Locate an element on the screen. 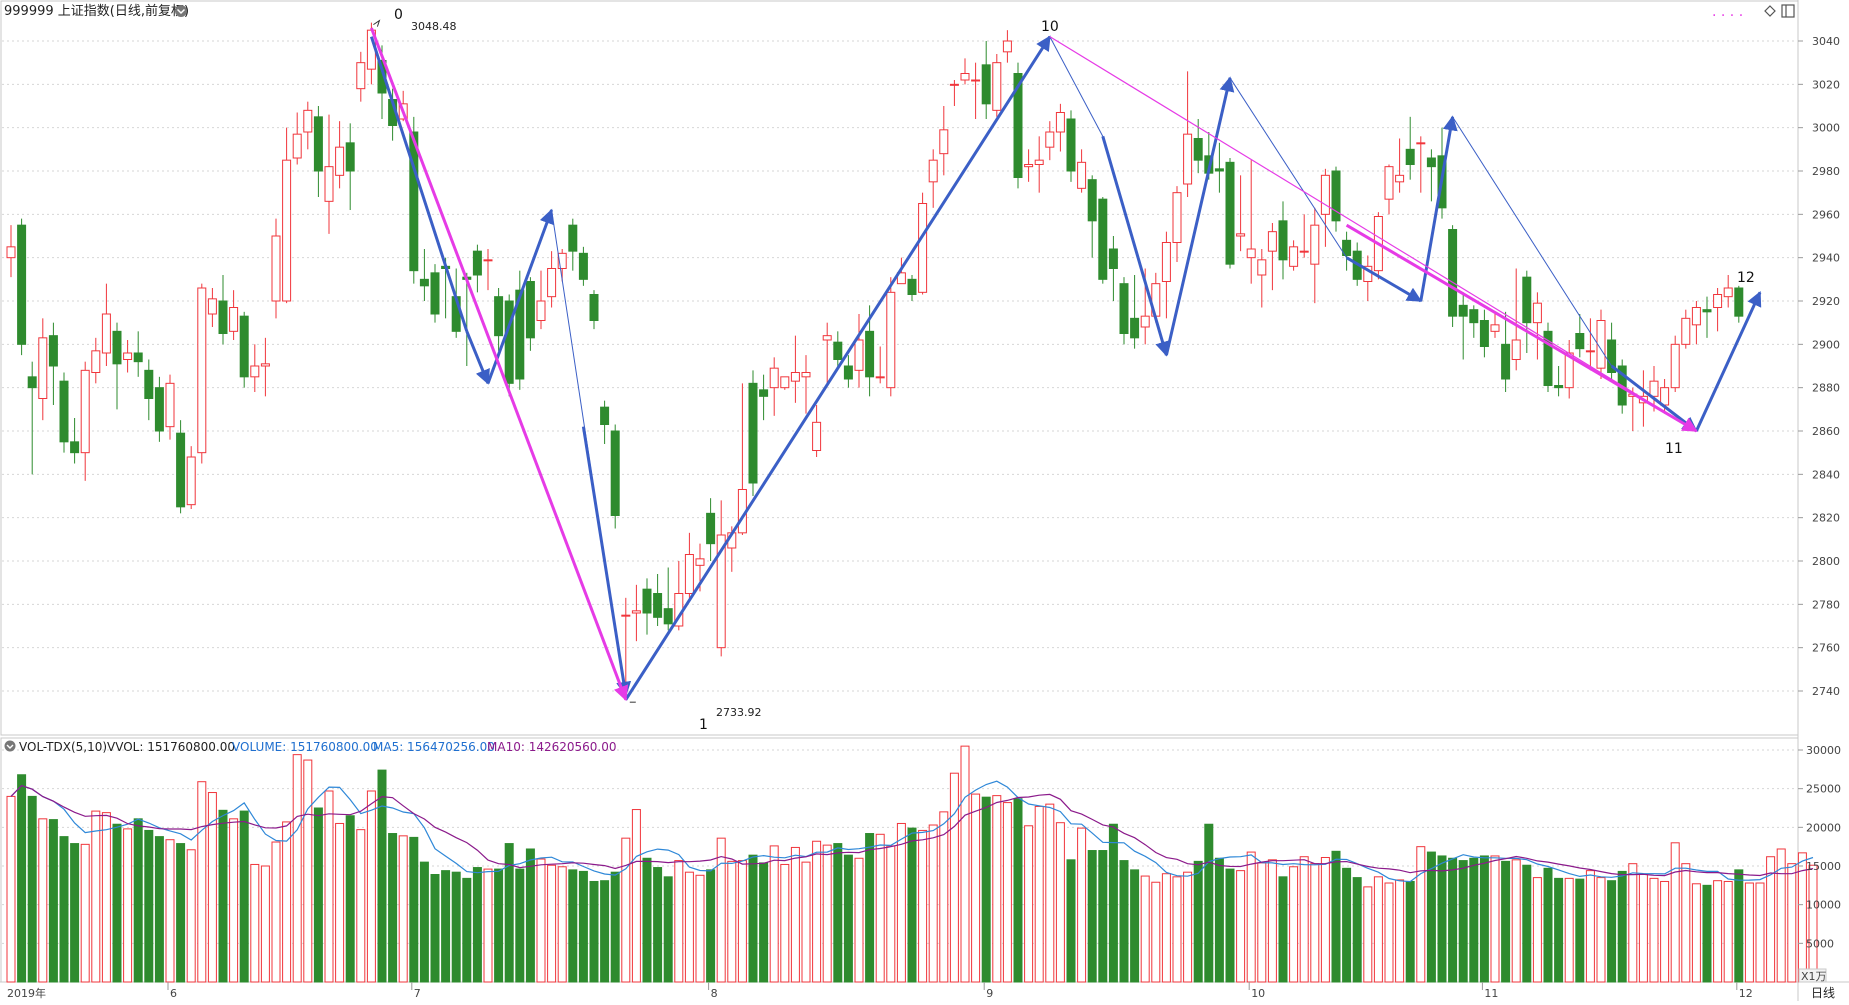  wave-magenta-segment is located at coordinates (499, 364).